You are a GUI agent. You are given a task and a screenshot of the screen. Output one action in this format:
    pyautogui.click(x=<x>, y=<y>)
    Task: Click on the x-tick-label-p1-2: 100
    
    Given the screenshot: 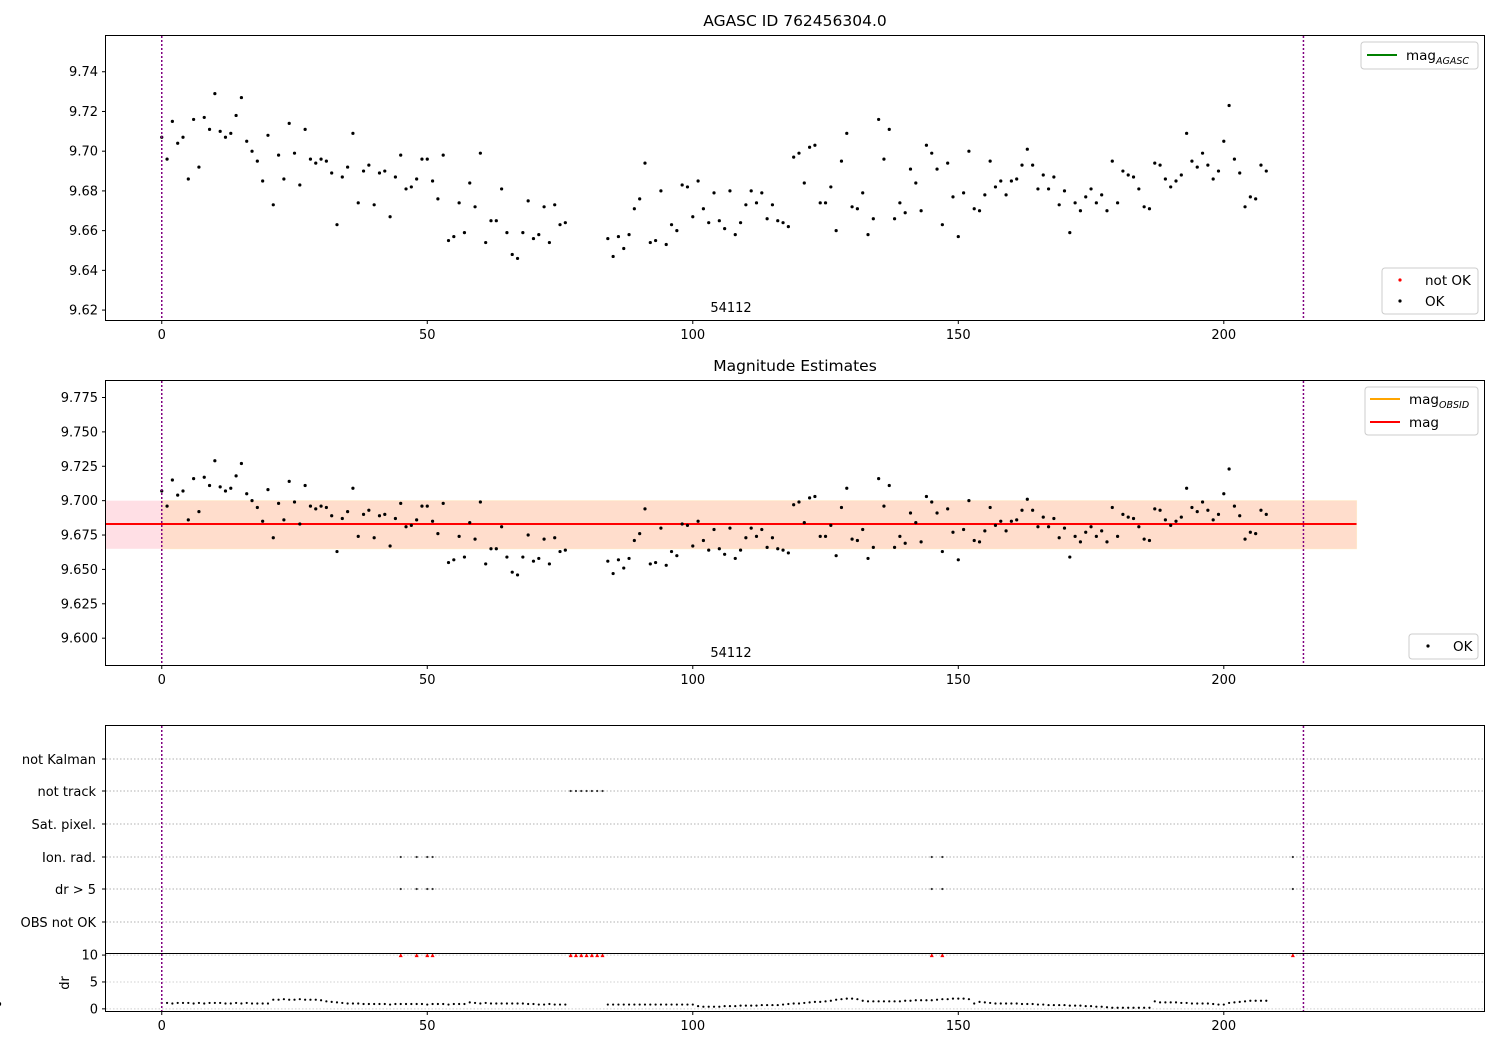 What is the action you would take?
    pyautogui.click(x=692, y=335)
    